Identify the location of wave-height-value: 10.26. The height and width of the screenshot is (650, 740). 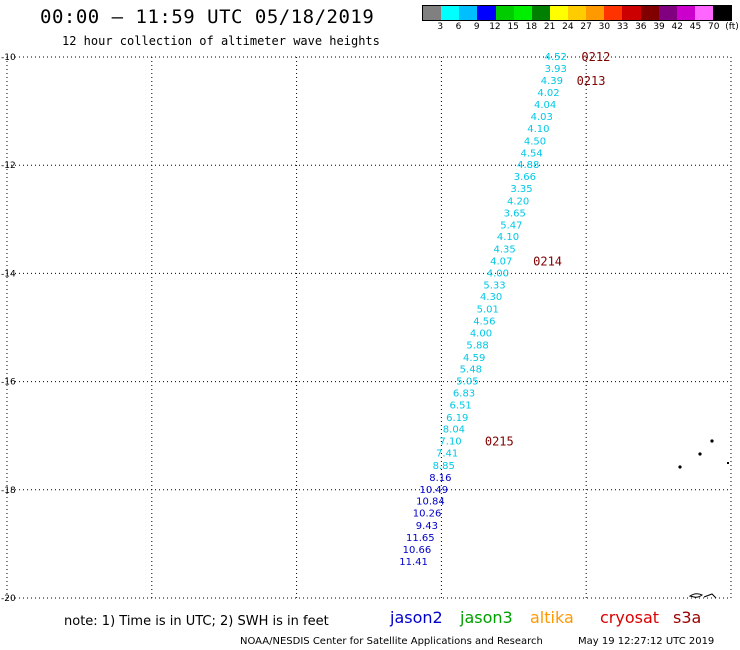
(427, 514).